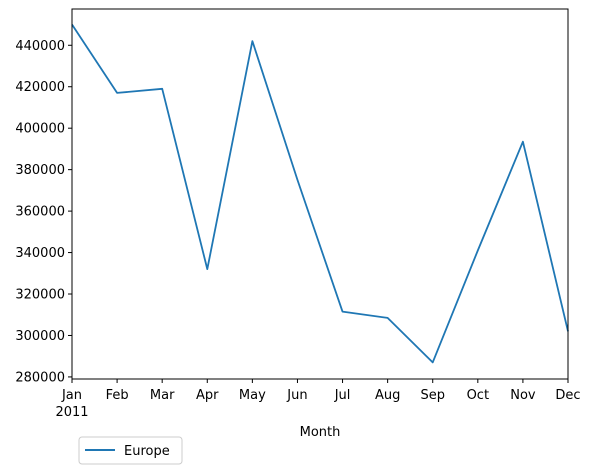  I want to click on legend-box, so click(130, 450).